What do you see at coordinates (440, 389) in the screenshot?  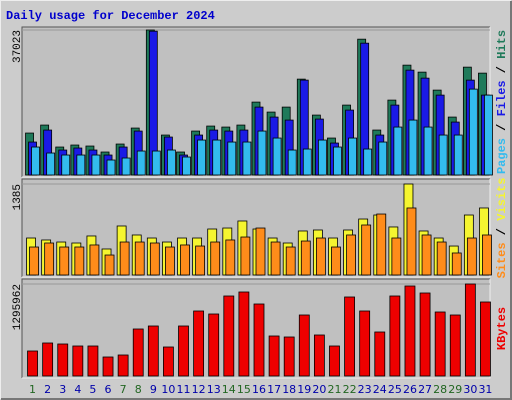 I see `x-tick-label: 28` at bounding box center [440, 389].